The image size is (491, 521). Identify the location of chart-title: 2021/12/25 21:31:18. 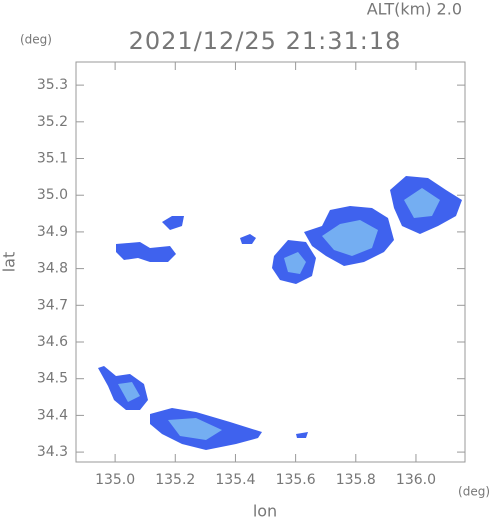
(265, 41).